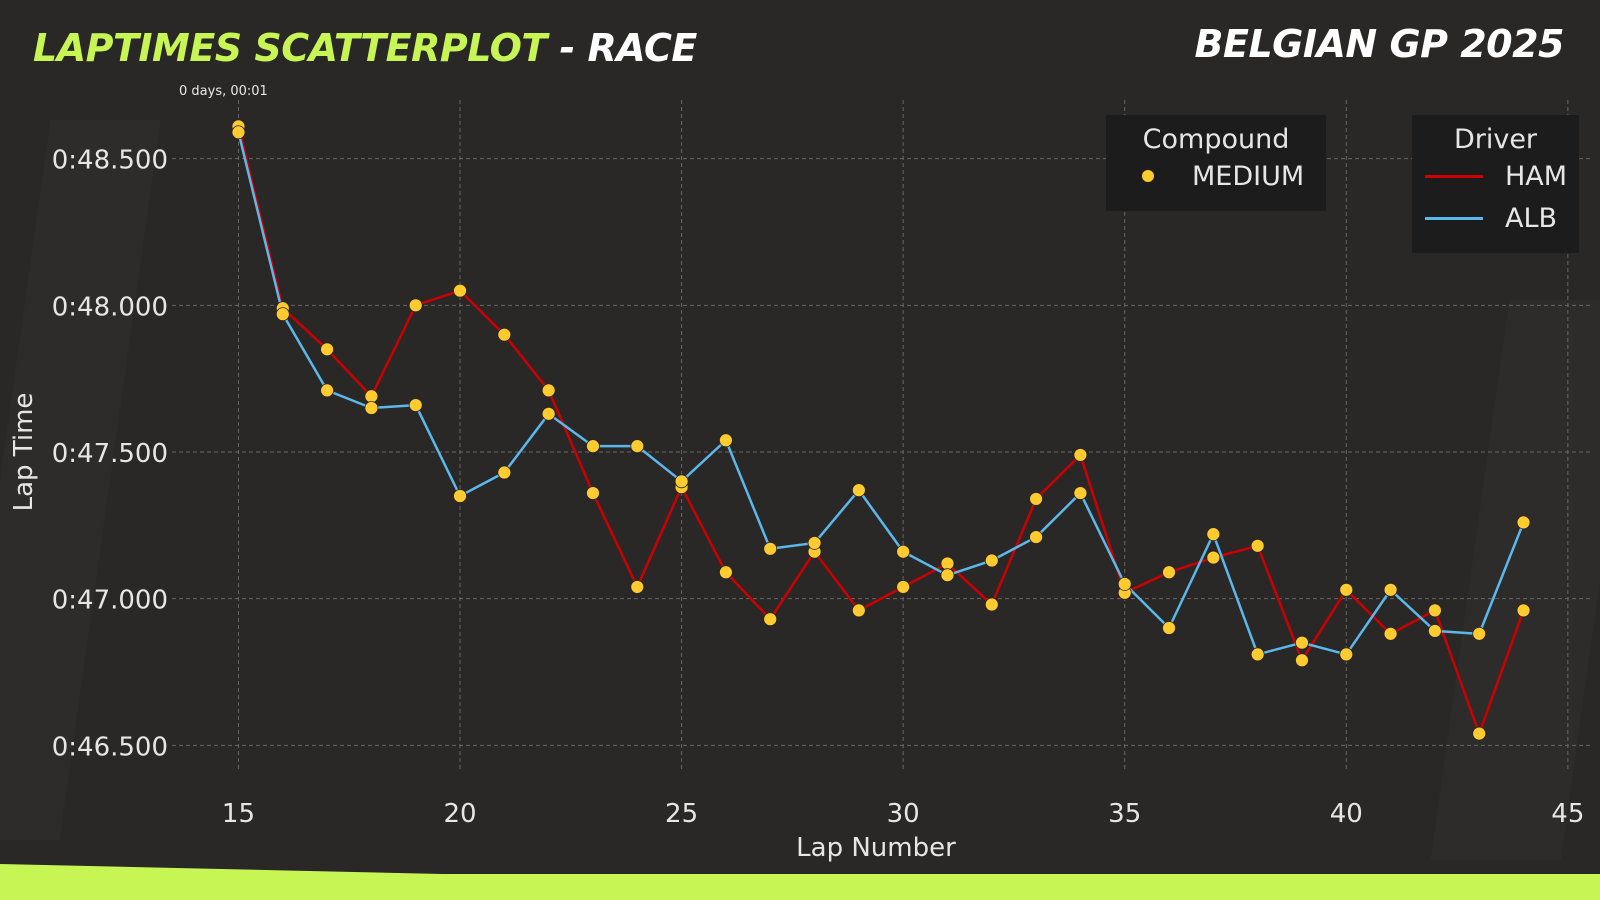 The image size is (1600, 900). What do you see at coordinates (1379, 44) in the screenshot?
I see `event-title: BELGIAN GP 2025` at bounding box center [1379, 44].